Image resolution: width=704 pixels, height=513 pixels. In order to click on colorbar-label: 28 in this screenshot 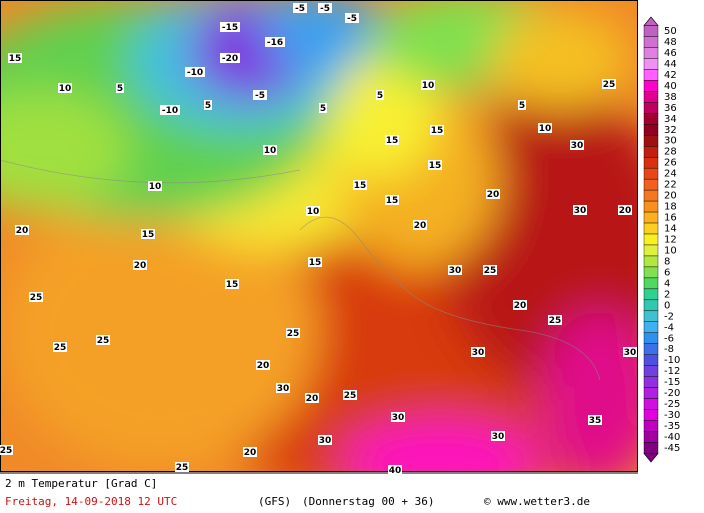, I will do `click(670, 152)`.